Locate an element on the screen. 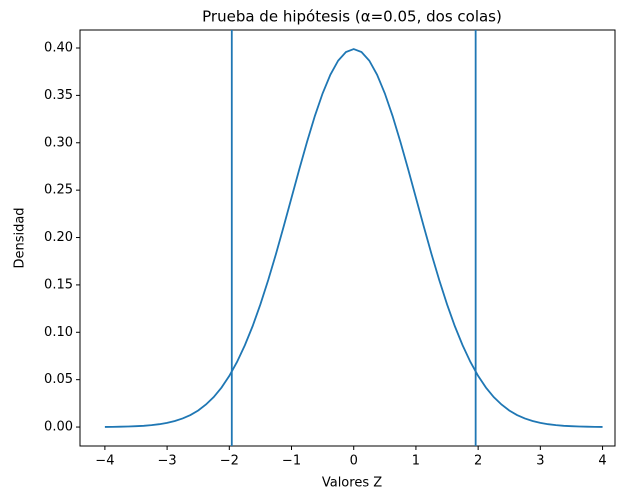 The image size is (617, 492). x-tick-label: 0 is located at coordinates (354, 461).